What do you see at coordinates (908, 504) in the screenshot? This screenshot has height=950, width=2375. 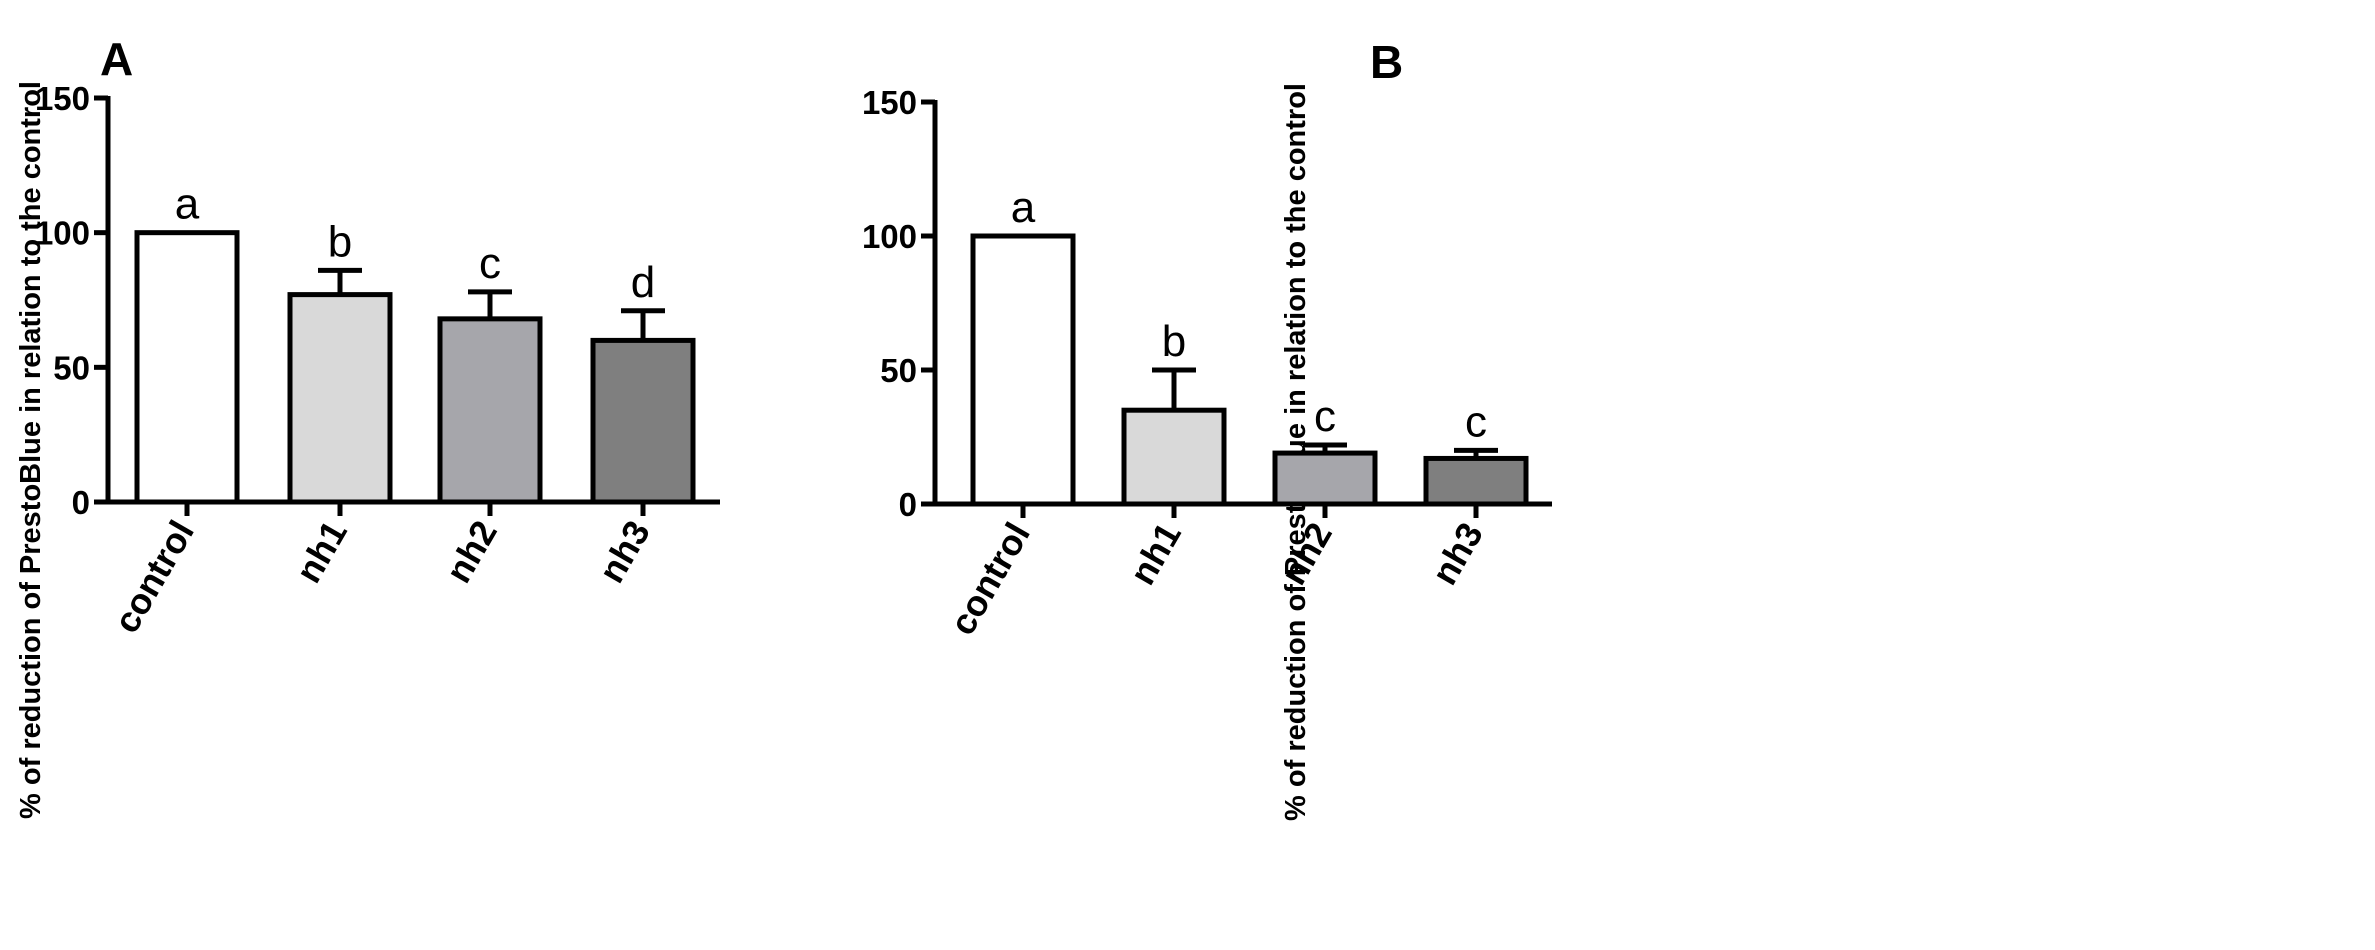 I see `panel-b-y-tick-label: 0` at bounding box center [908, 504].